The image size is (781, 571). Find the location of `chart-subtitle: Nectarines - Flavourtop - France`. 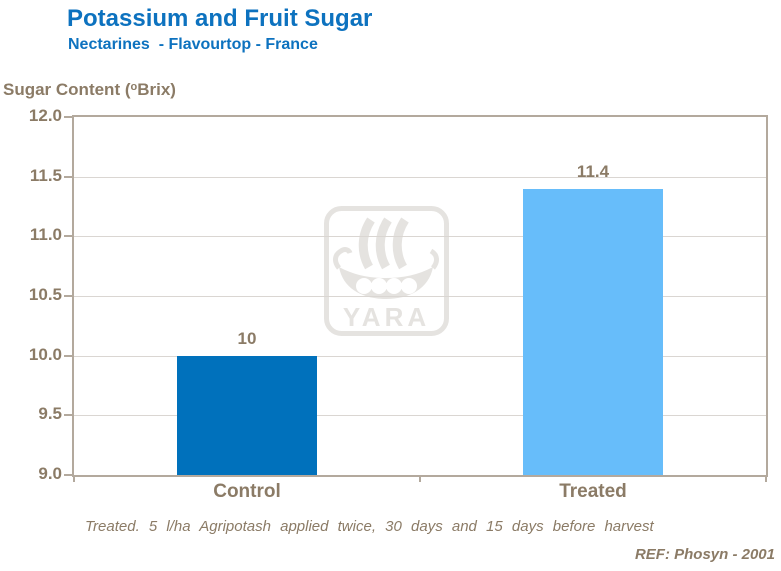

chart-subtitle: Nectarines - Flavourtop - France is located at coordinates (193, 44).